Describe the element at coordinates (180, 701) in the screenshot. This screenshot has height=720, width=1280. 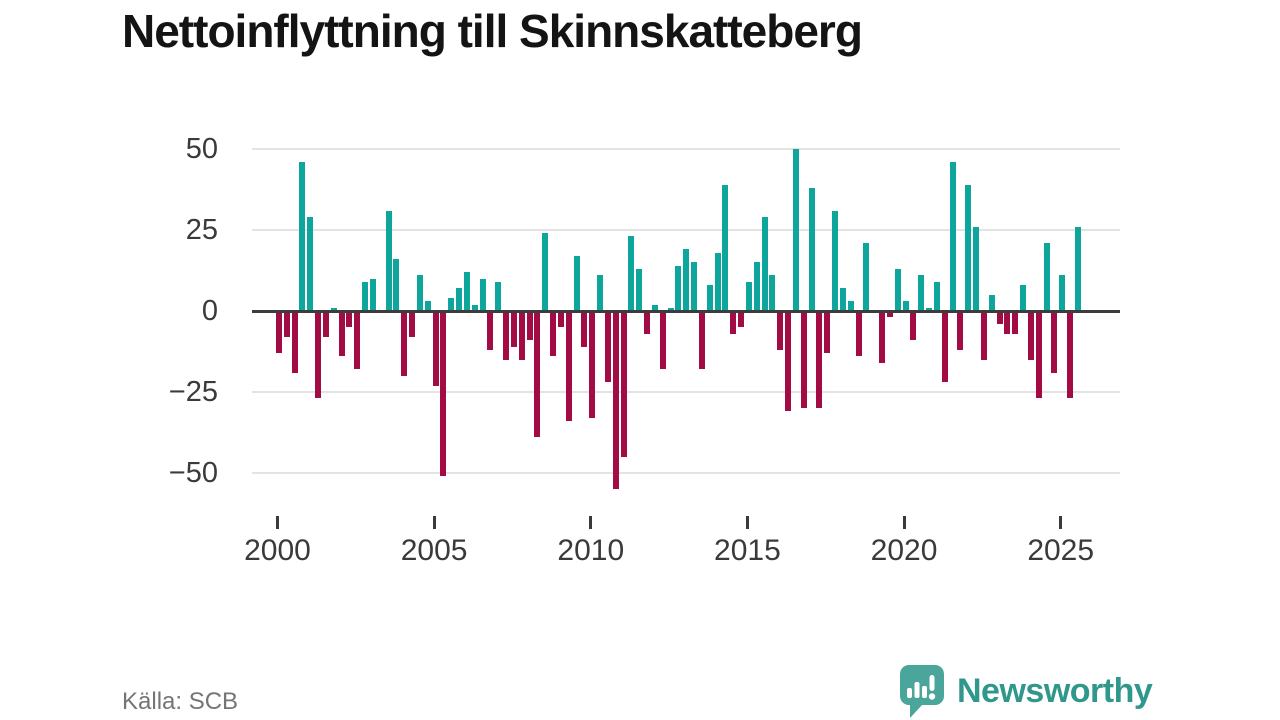
I see `source-note: Källa: SCB` at that location.